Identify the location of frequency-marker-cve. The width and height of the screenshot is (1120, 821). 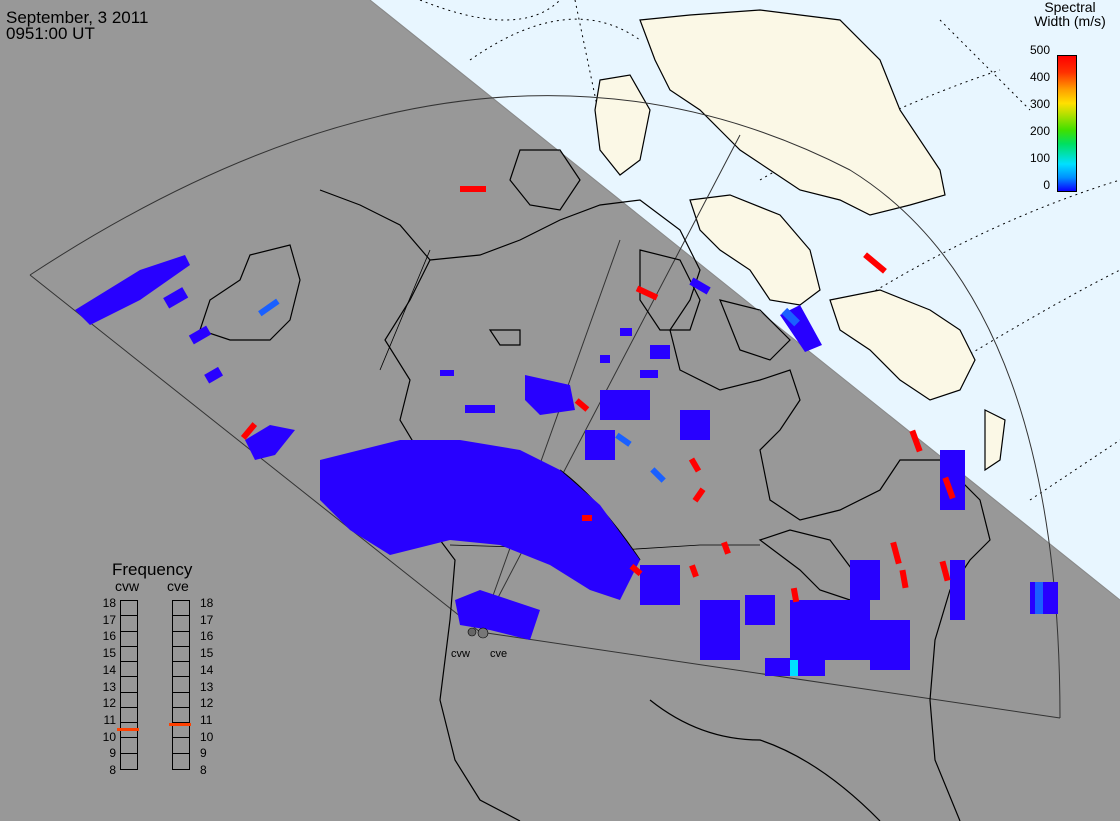
(180, 725).